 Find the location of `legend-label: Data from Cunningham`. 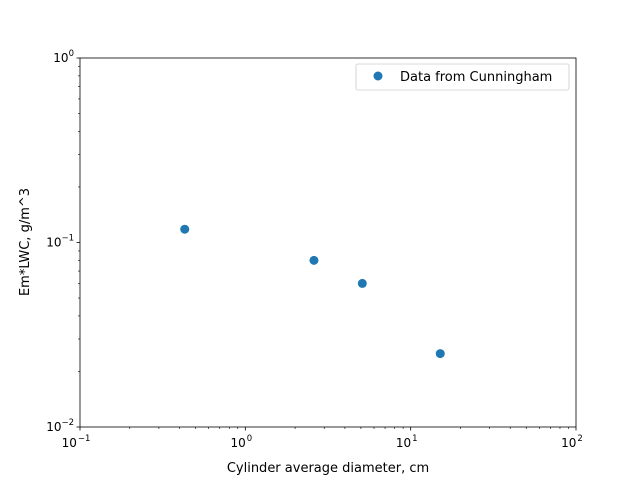

legend-label: Data from Cunningham is located at coordinates (476, 77).